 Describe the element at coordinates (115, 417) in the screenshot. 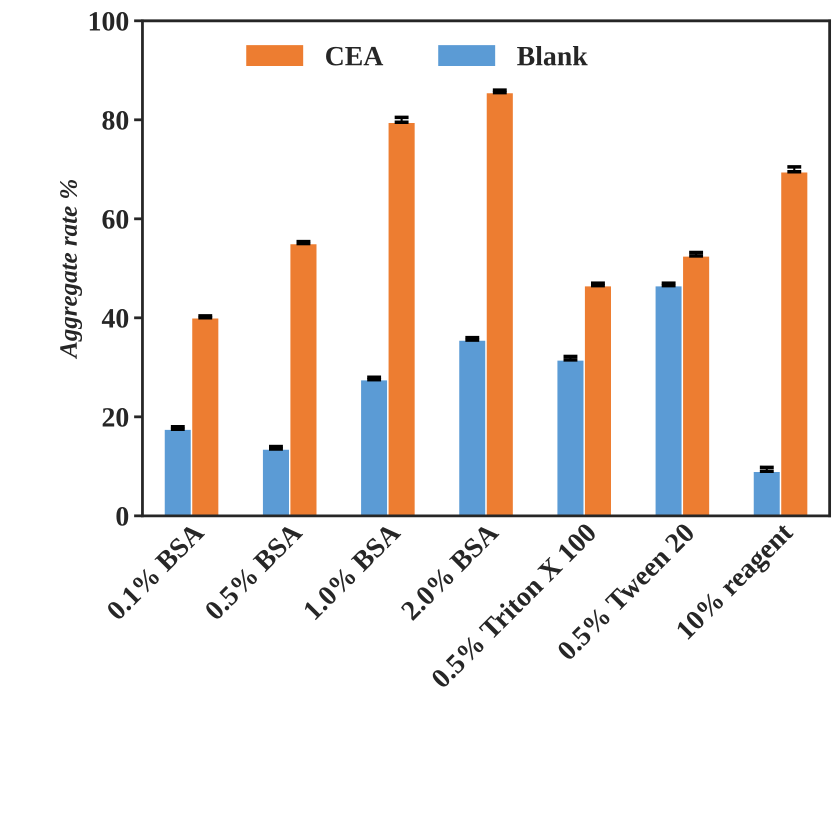

I see `y-tick-label: 20` at that location.